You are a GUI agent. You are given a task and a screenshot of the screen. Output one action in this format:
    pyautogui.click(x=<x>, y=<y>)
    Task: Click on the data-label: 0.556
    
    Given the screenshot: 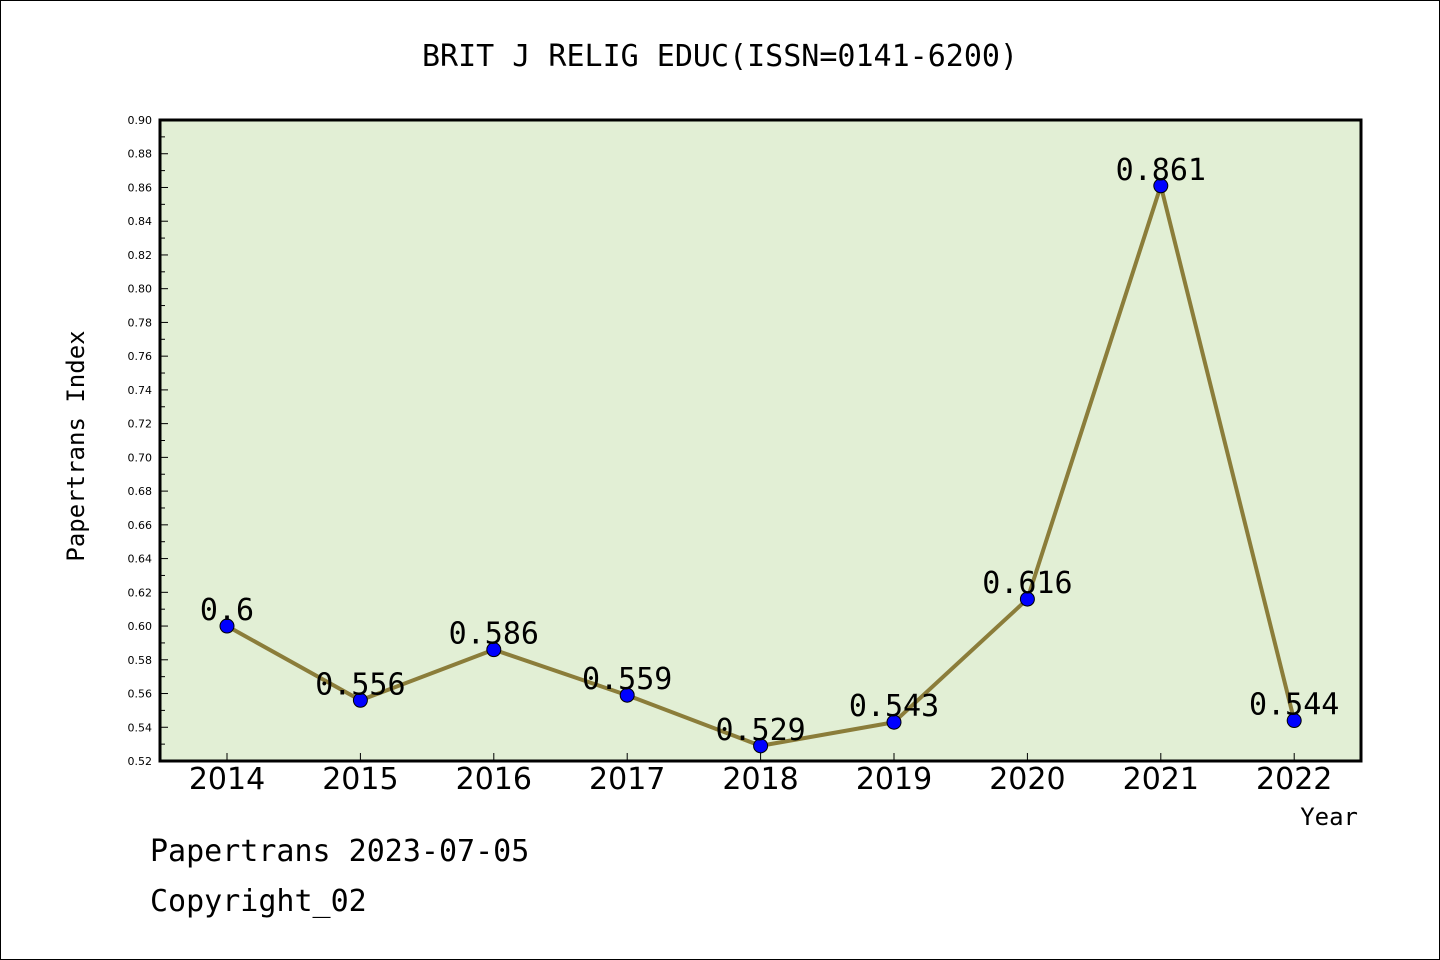 What is the action you would take?
    pyautogui.click(x=360, y=684)
    